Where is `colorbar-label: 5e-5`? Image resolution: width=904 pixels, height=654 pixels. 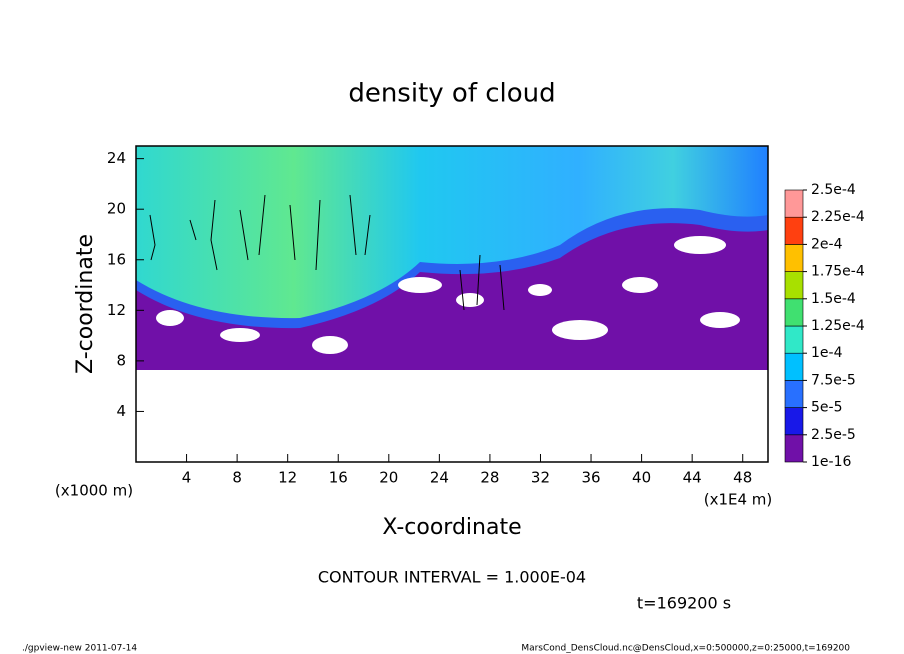 colorbar-label: 5e-5 is located at coordinates (826, 408).